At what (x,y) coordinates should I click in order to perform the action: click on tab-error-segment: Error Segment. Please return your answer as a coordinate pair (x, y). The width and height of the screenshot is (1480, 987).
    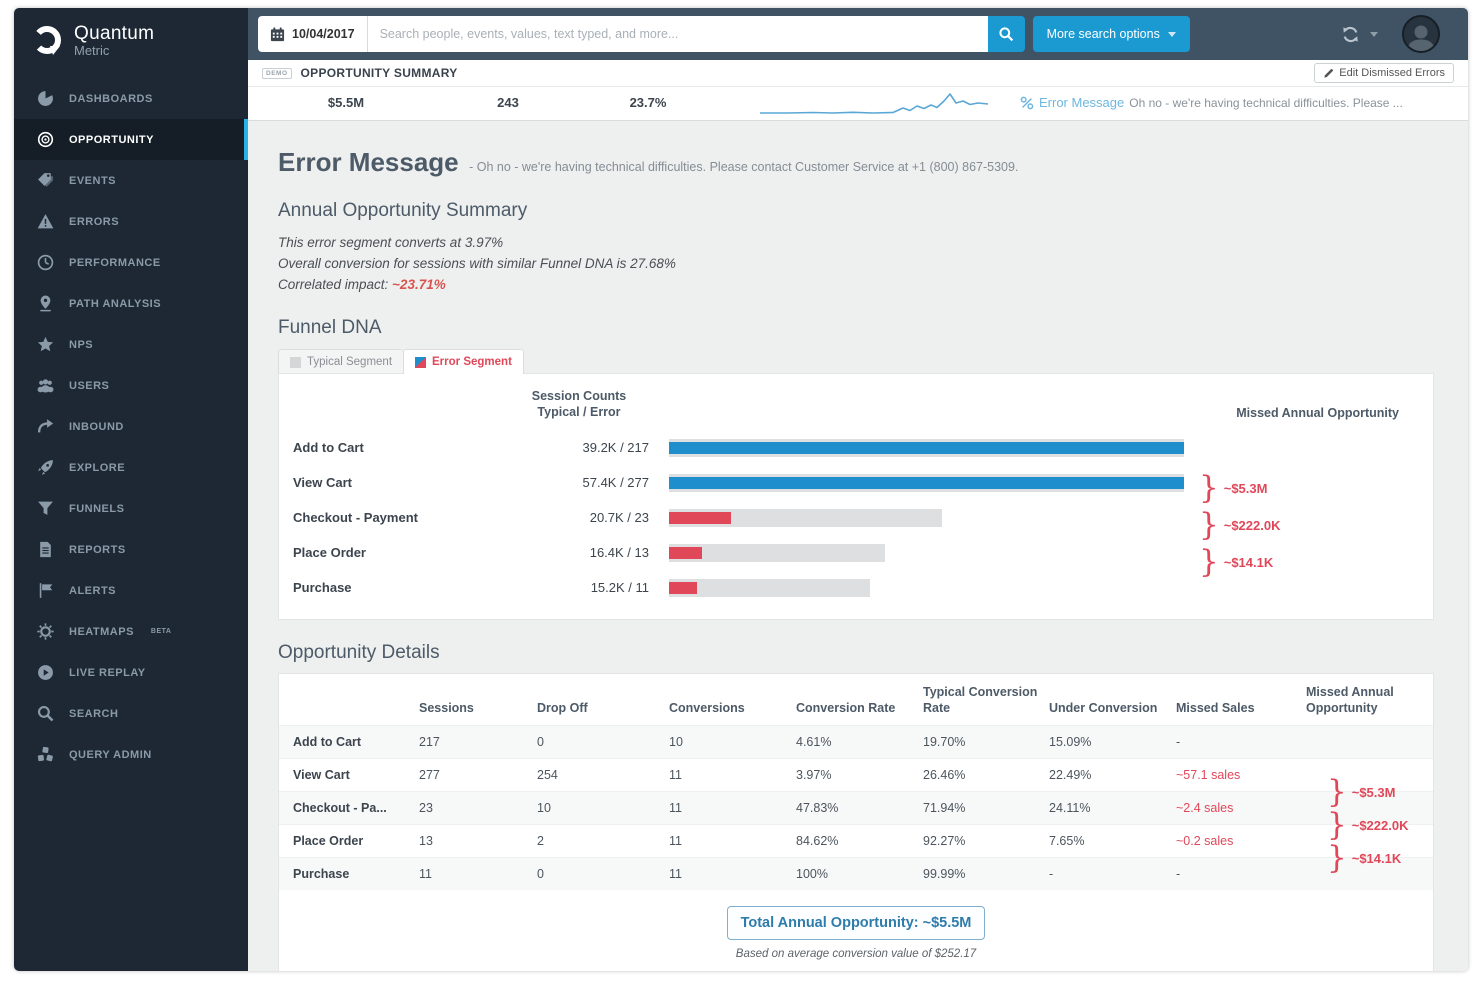
    Looking at the image, I should click on (463, 361).